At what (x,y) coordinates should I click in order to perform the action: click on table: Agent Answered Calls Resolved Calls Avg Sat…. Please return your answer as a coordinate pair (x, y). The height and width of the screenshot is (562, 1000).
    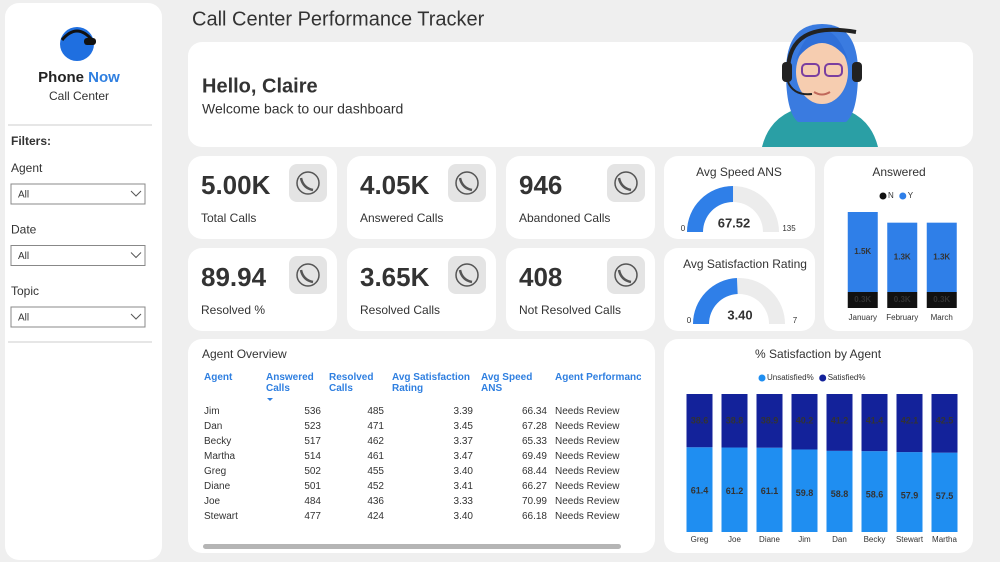
    Looking at the image, I should click on (420, 447).